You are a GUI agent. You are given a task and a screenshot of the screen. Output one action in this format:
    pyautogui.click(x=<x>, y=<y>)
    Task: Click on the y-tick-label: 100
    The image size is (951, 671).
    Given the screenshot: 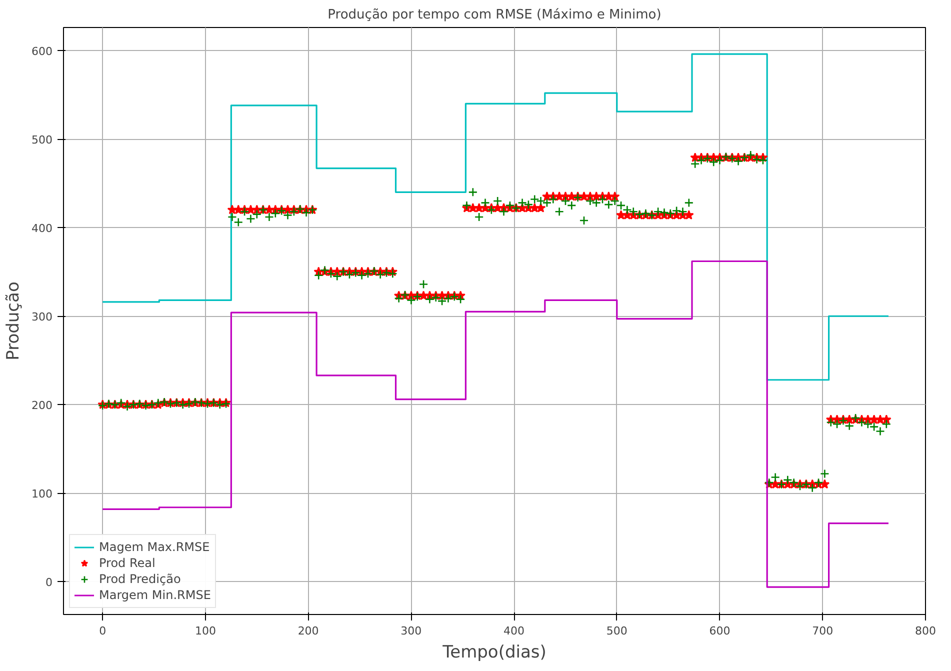 What is the action you would take?
    pyautogui.click(x=42, y=494)
    